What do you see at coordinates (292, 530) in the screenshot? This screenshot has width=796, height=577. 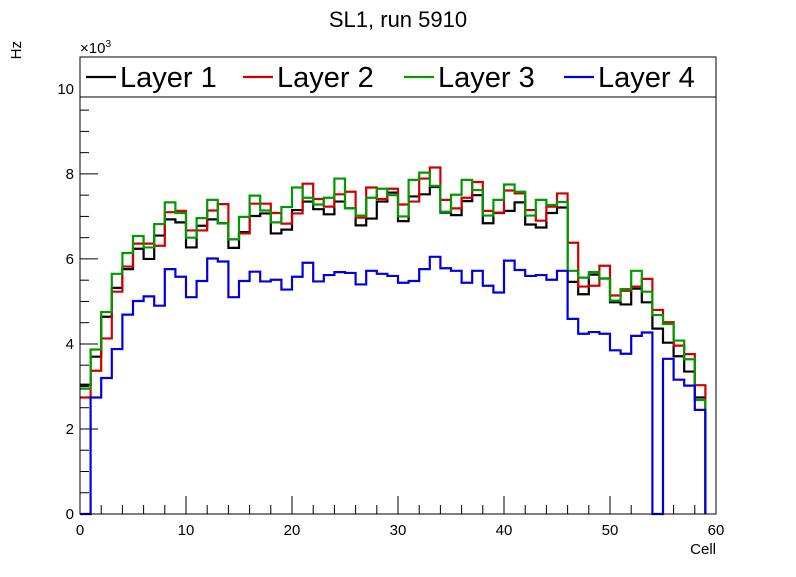 I see `x-tick-label: 20` at bounding box center [292, 530].